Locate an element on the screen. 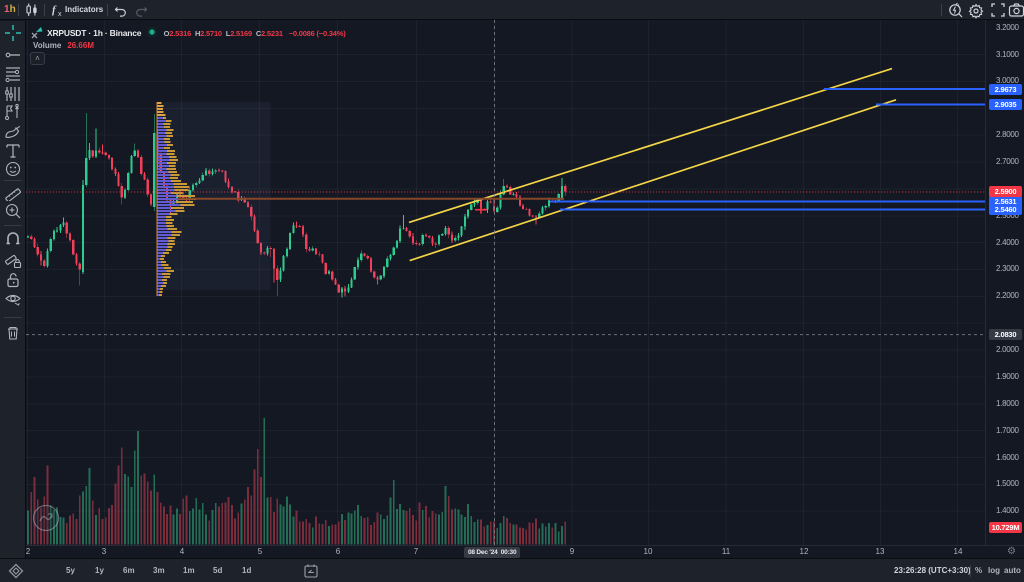 This screenshot has width=1024, height=582. svg-text: x is located at coordinates (60, 14).